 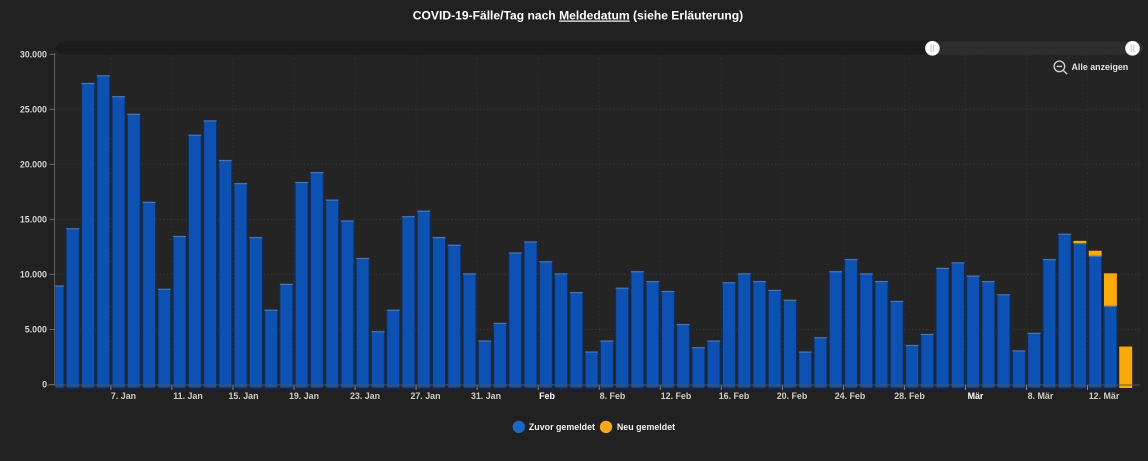 What do you see at coordinates (676, 396) in the screenshot?
I see `svg-text: 12. Feb` at bounding box center [676, 396].